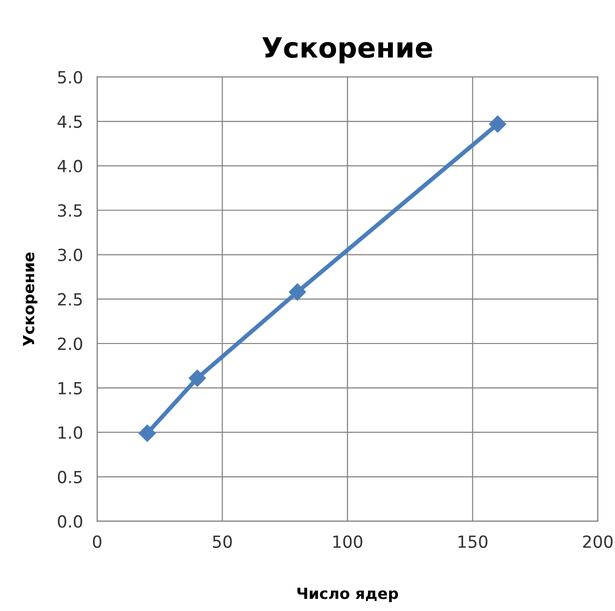  What do you see at coordinates (97, 541) in the screenshot?
I see `x-tick-label: 0` at bounding box center [97, 541].